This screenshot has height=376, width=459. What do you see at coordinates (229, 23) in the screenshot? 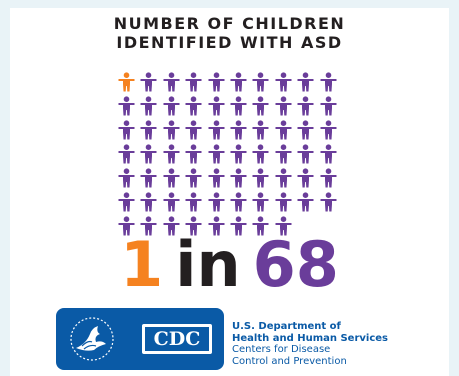
I see `title-line-1: NUMBER OF CHILDREN` at bounding box center [229, 23].